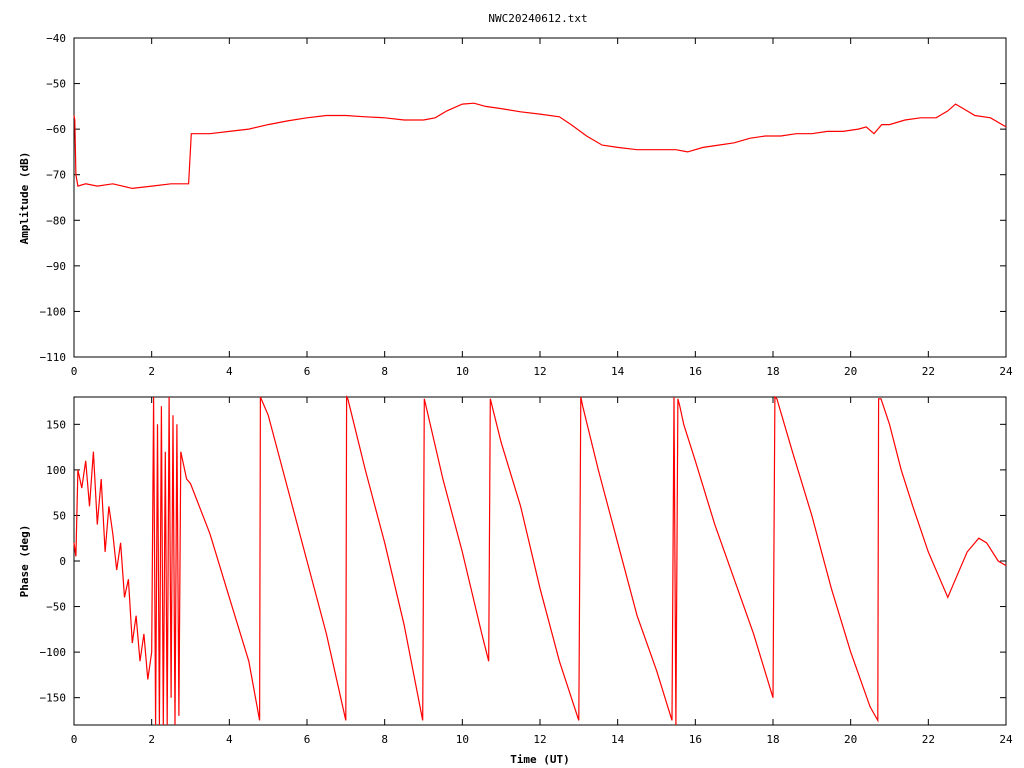  Describe the element at coordinates (56, 175) in the screenshot. I see `y-tick-label: −70` at that location.